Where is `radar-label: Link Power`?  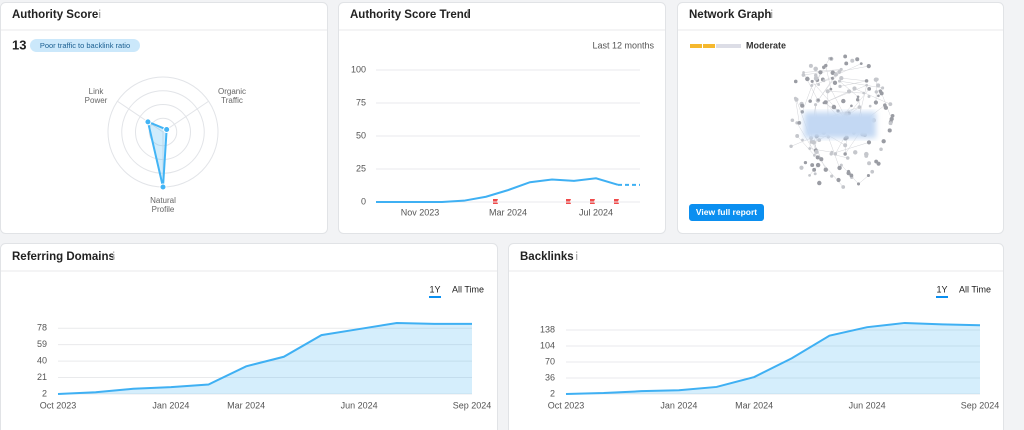 radar-label: Link Power is located at coordinates (96, 96).